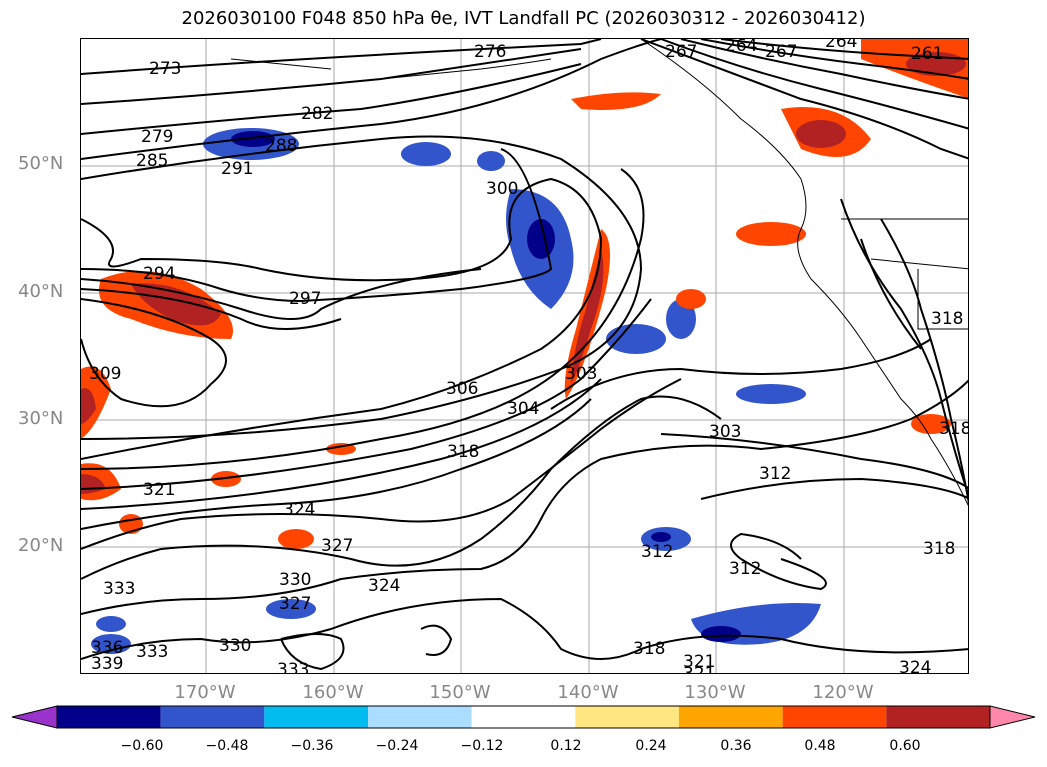 The width and height of the screenshot is (1047, 767). I want to click on lon-label-170w: 170°W, so click(205, 692).